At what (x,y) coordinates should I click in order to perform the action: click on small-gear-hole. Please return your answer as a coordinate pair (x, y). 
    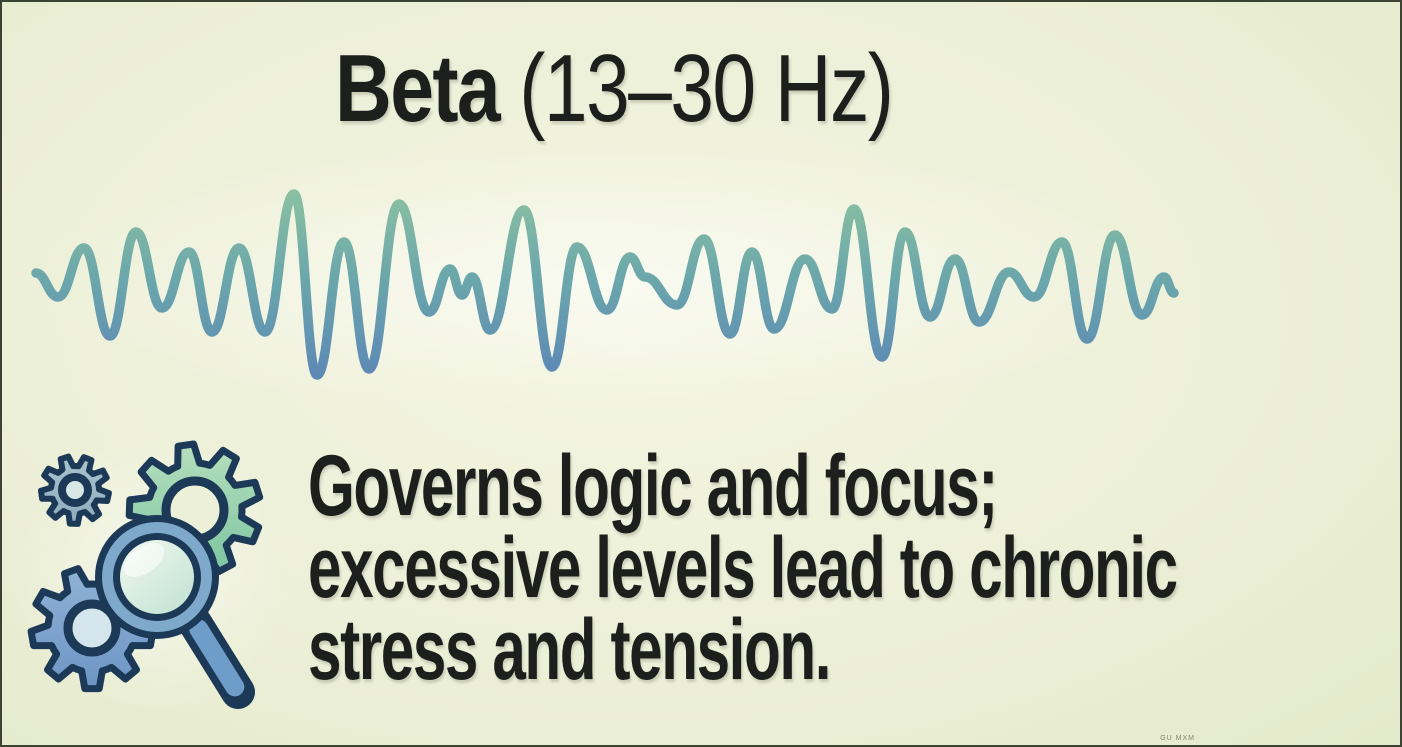
    Looking at the image, I should click on (75, 490).